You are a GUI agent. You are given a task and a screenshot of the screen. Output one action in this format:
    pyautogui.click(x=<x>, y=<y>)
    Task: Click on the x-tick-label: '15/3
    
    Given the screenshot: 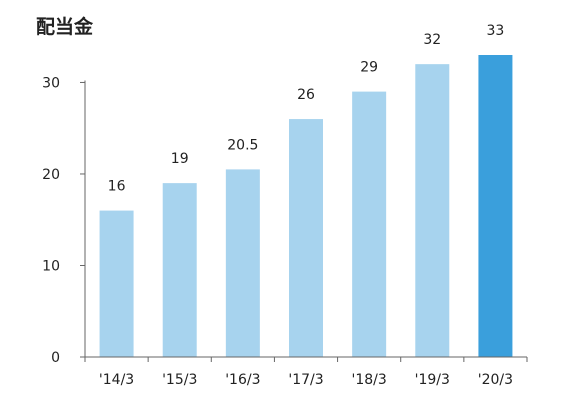 What is the action you would take?
    pyautogui.click(x=179, y=380)
    